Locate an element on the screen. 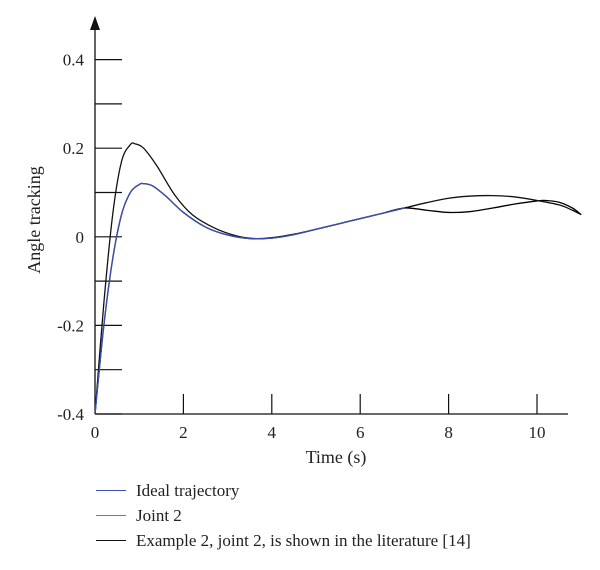  legend-label-joint2: Joint 2 is located at coordinates (159, 515).